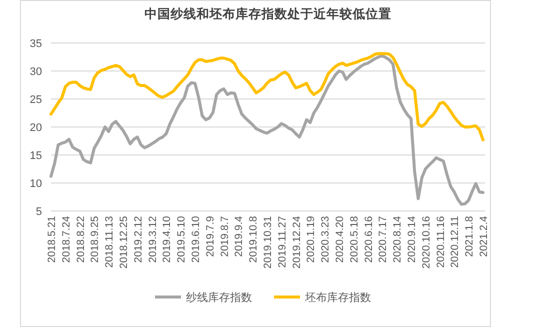  Describe the element at coordinates (337, 297) in the screenshot. I see `legend-label: 坯布库存指数` at that location.